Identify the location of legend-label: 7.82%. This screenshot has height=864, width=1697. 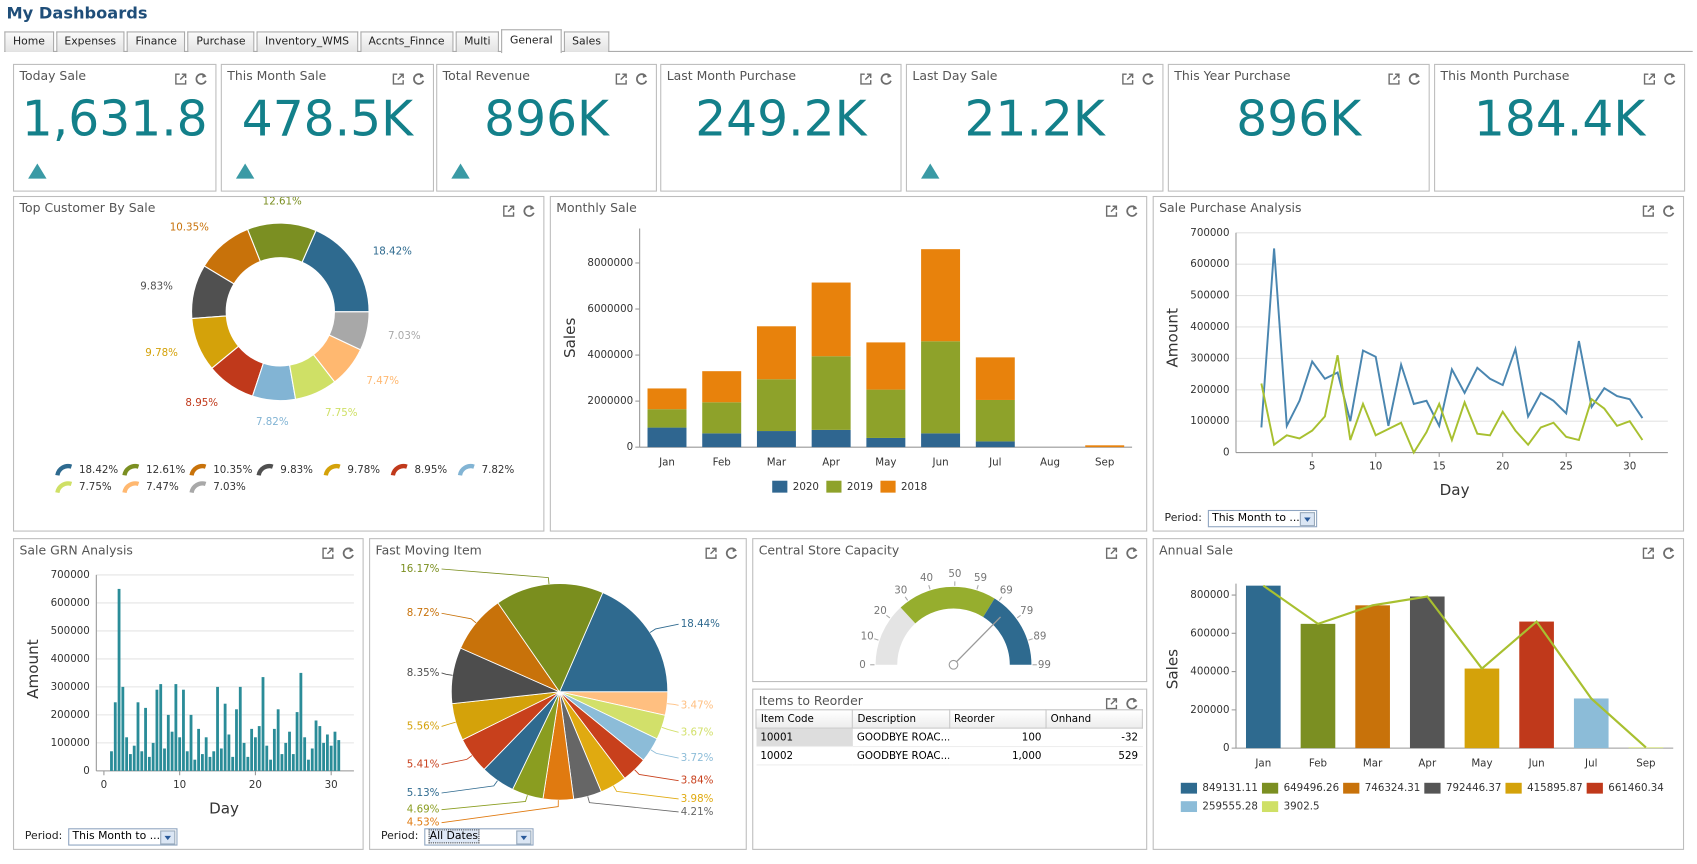
(498, 470).